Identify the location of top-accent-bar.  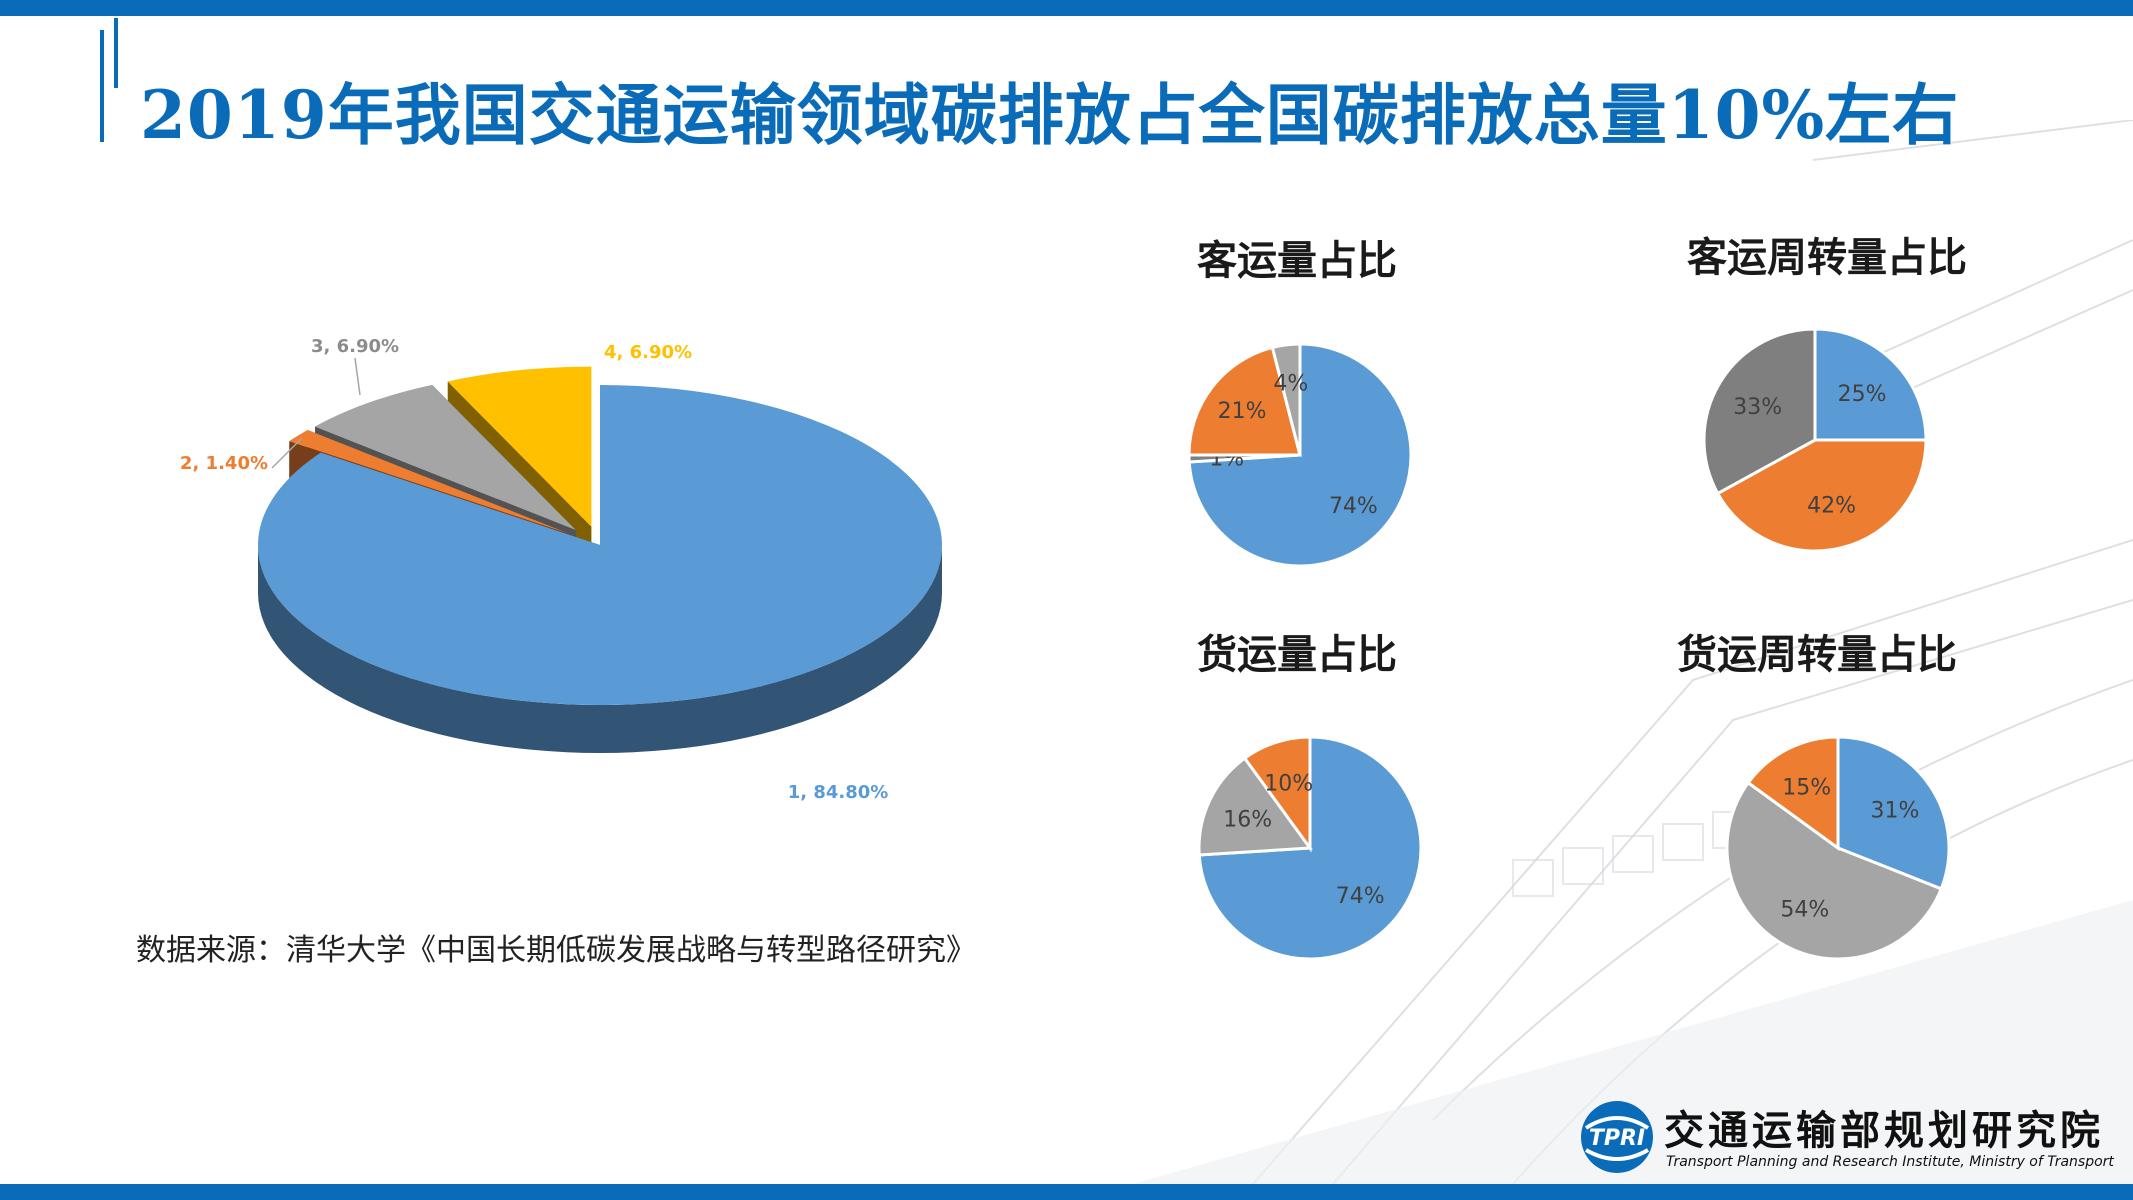
(1066, 8).